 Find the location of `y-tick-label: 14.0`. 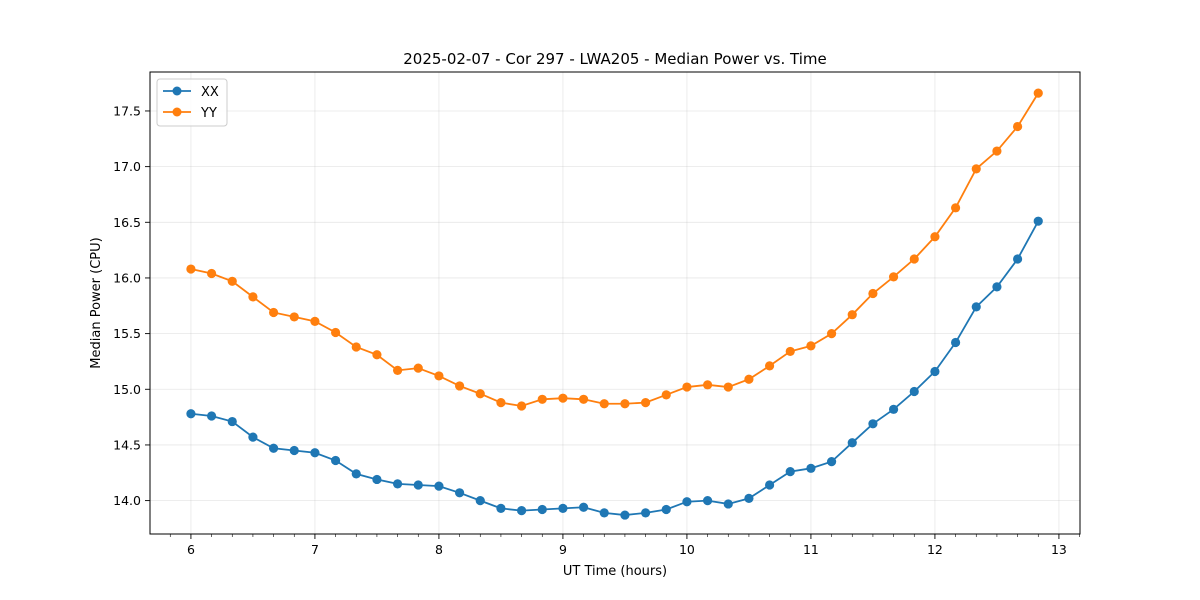

y-tick-label: 14.0 is located at coordinates (127, 500).